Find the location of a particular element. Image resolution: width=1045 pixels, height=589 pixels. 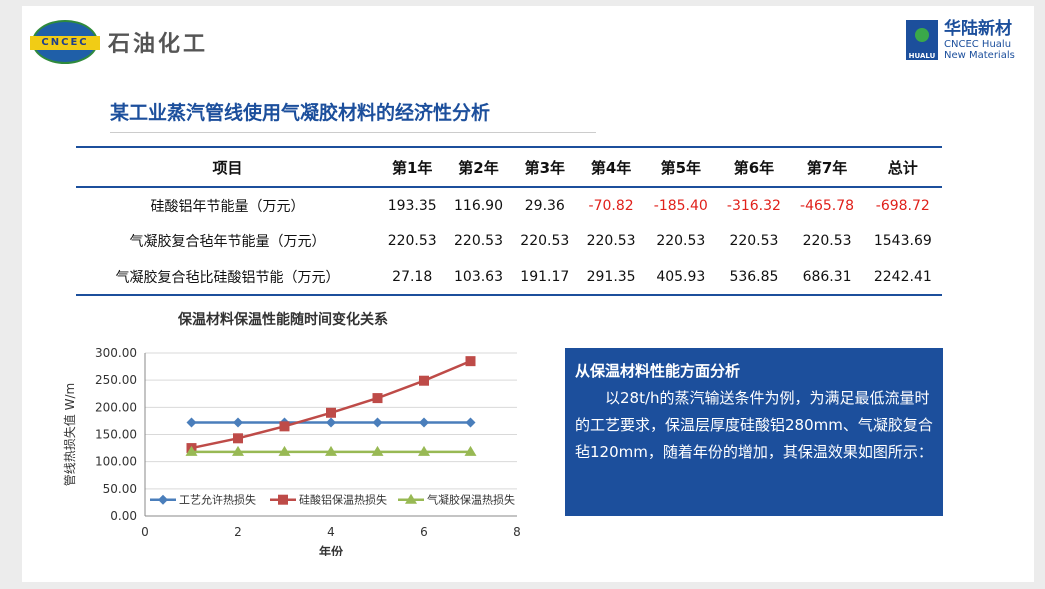

x-tick-label: 4 is located at coordinates (331, 532).